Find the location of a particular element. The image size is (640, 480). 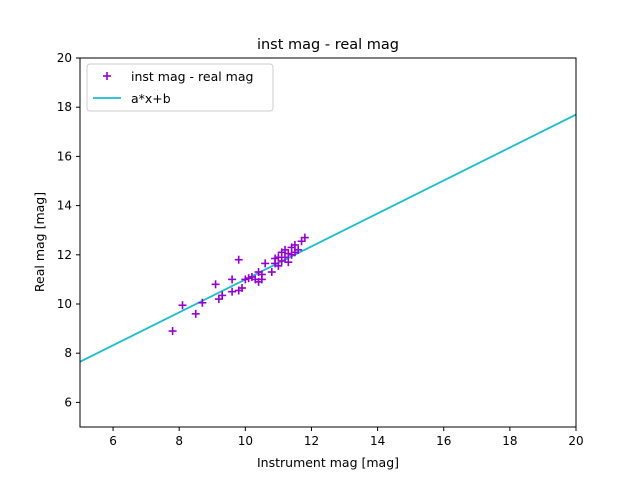

x-tick-label: 6 is located at coordinates (113, 441).